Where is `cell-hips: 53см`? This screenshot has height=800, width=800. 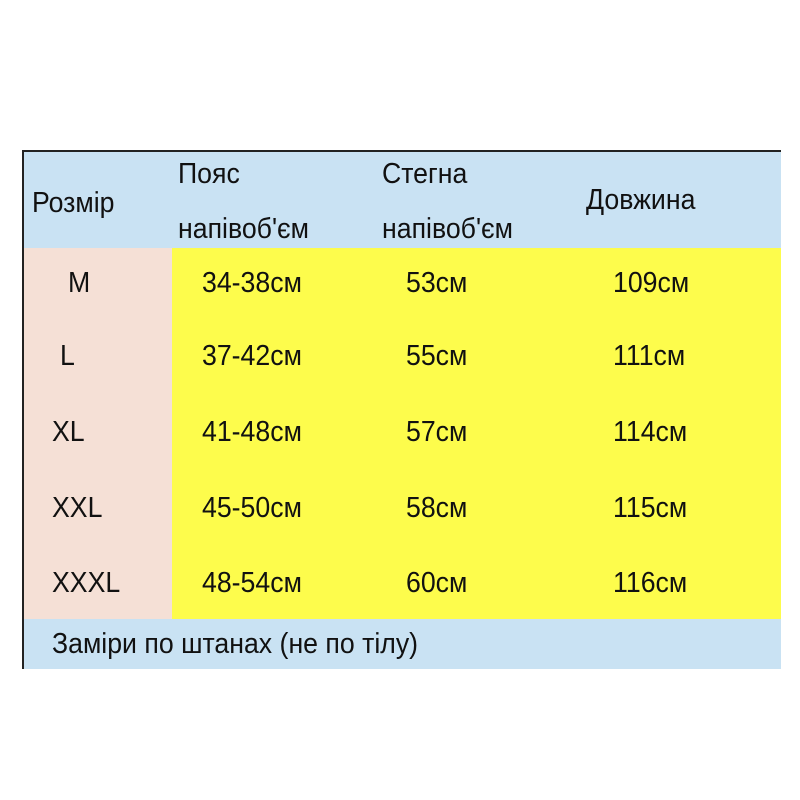
cell-hips: 53см is located at coordinates (479, 284).